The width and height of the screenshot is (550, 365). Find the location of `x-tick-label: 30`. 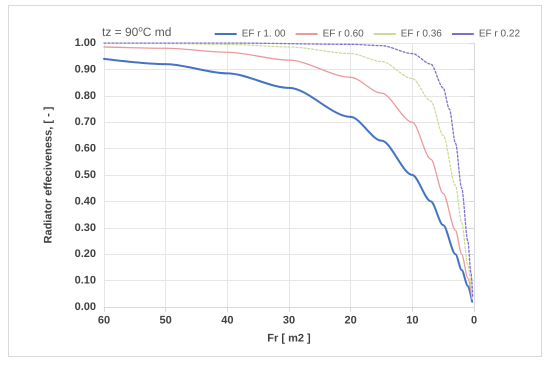

x-tick-label: 30 is located at coordinates (289, 320).